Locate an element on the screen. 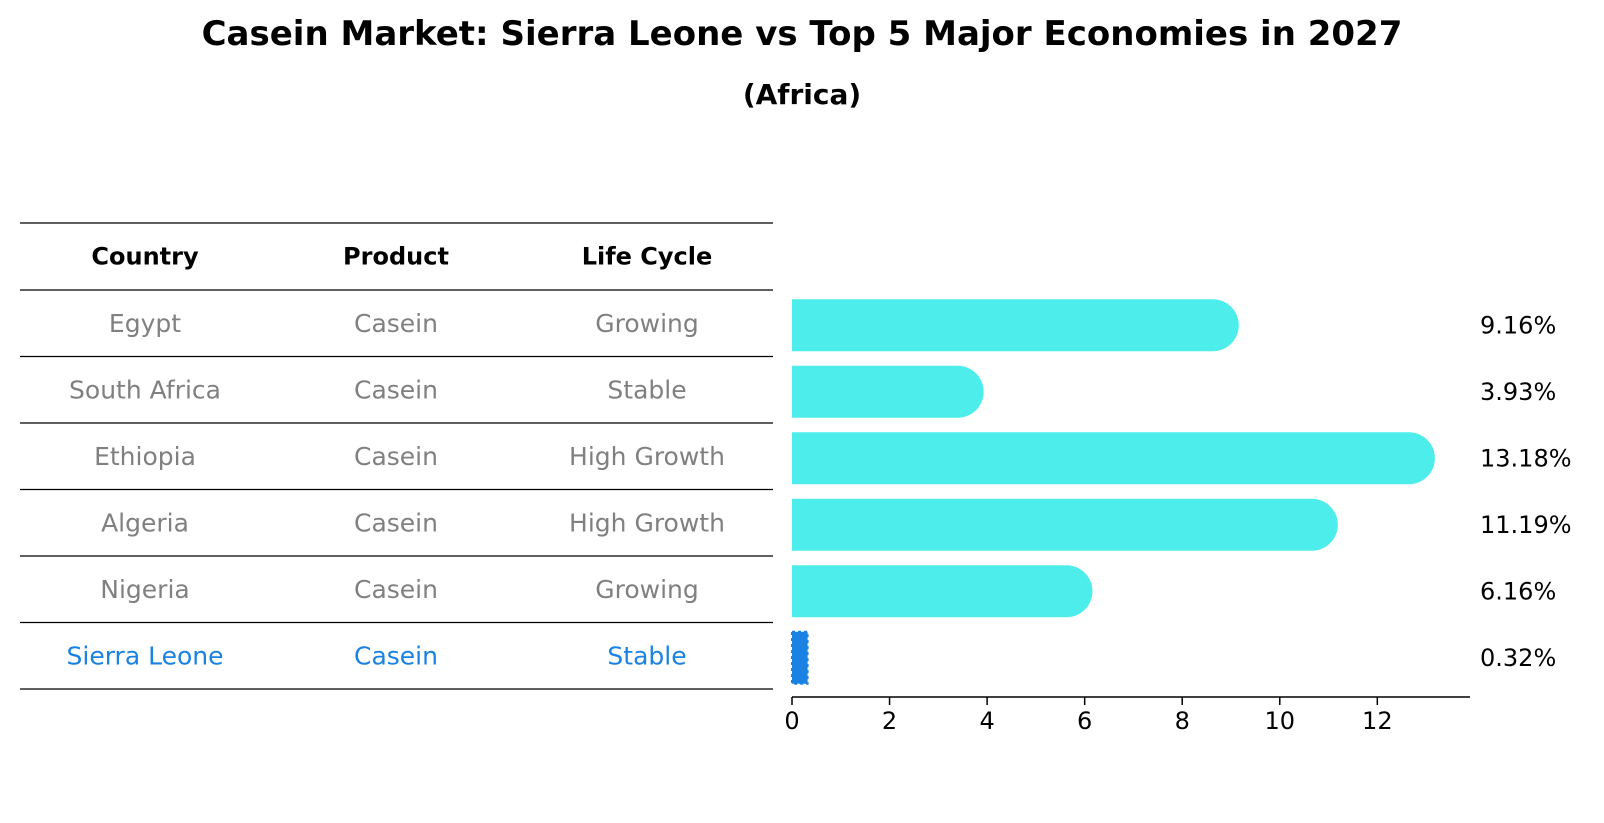 Image resolution: width=1604 pixels, height=823 pixels. x-tick-label: 2 is located at coordinates (889, 721).